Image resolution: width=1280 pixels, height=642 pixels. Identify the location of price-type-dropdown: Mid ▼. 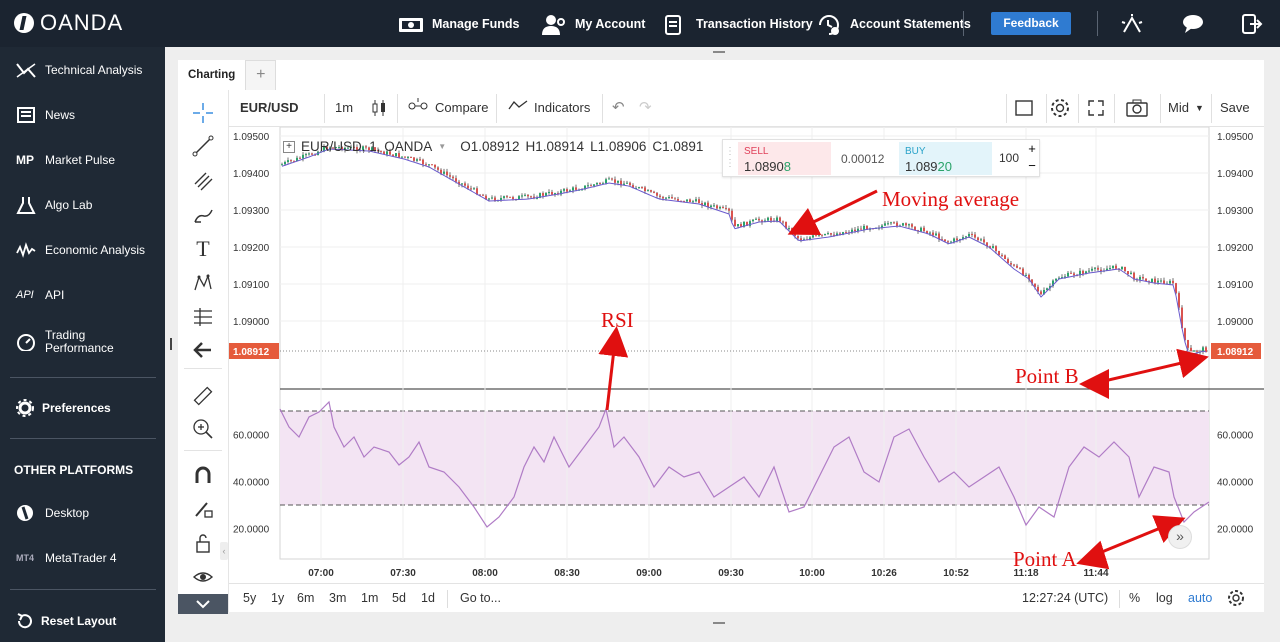
(1186, 108).